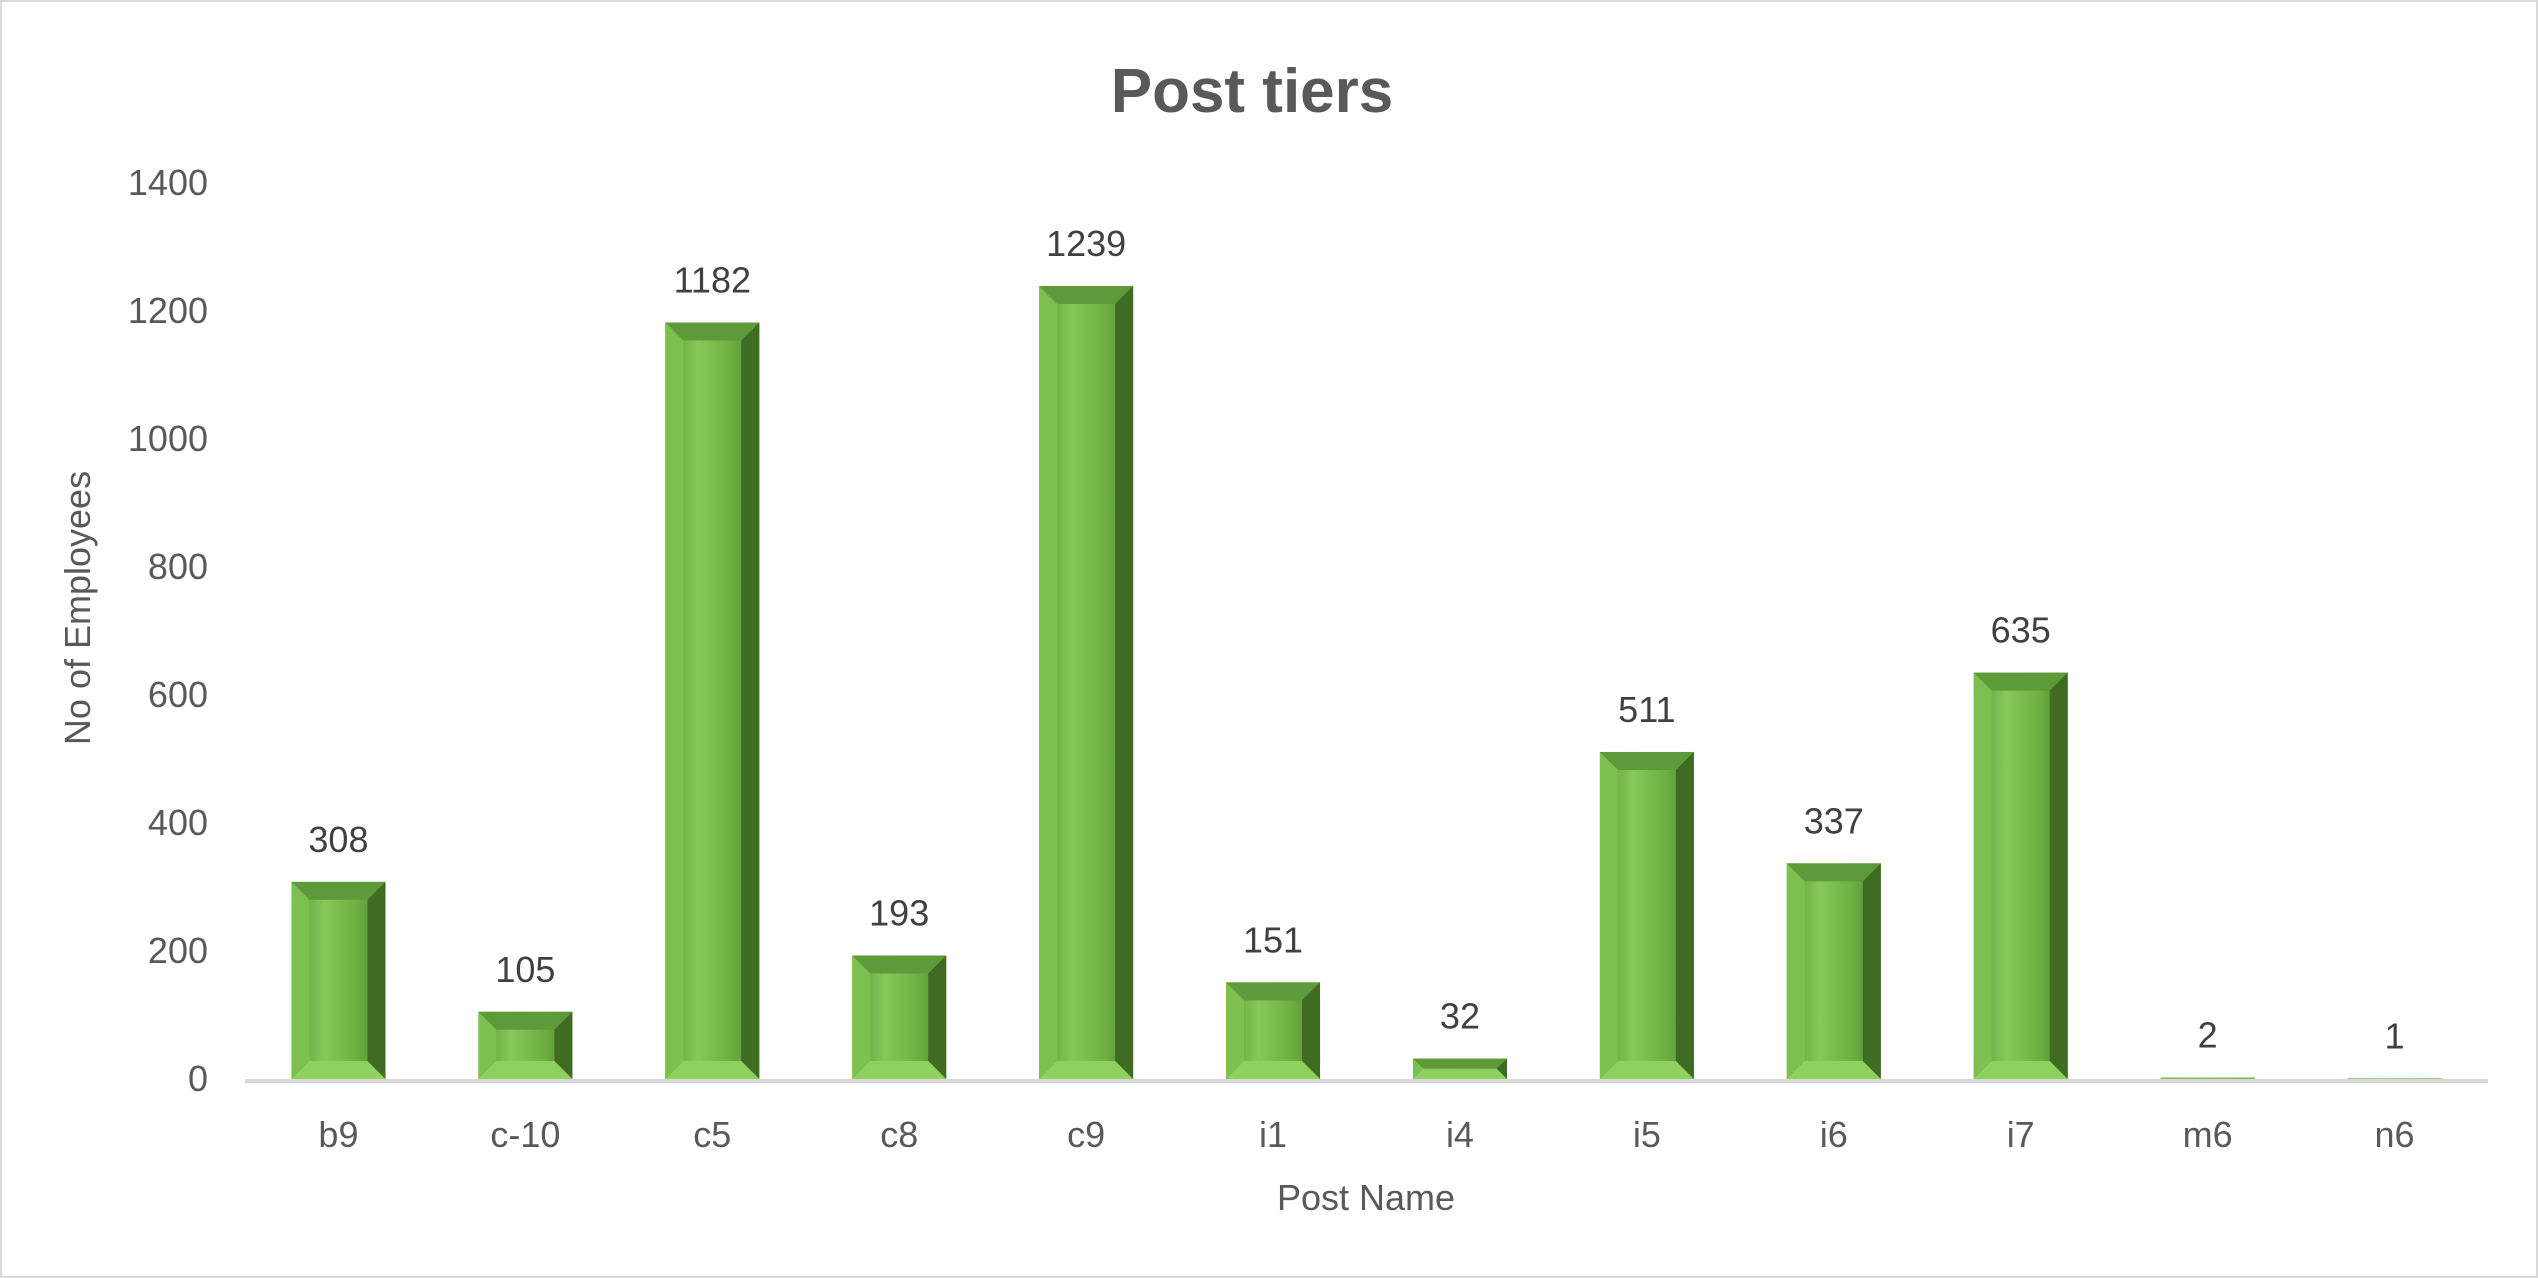  I want to click on data-label: 511, so click(1646, 709).